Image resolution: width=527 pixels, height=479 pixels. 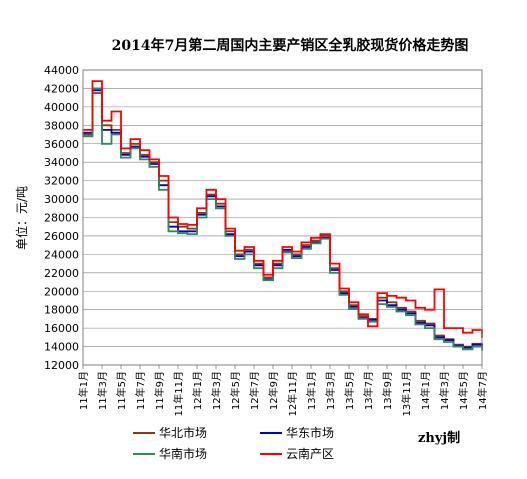 What do you see at coordinates (61, 236) in the screenshot?
I see `y-tick-label: 26000` at bounding box center [61, 236].